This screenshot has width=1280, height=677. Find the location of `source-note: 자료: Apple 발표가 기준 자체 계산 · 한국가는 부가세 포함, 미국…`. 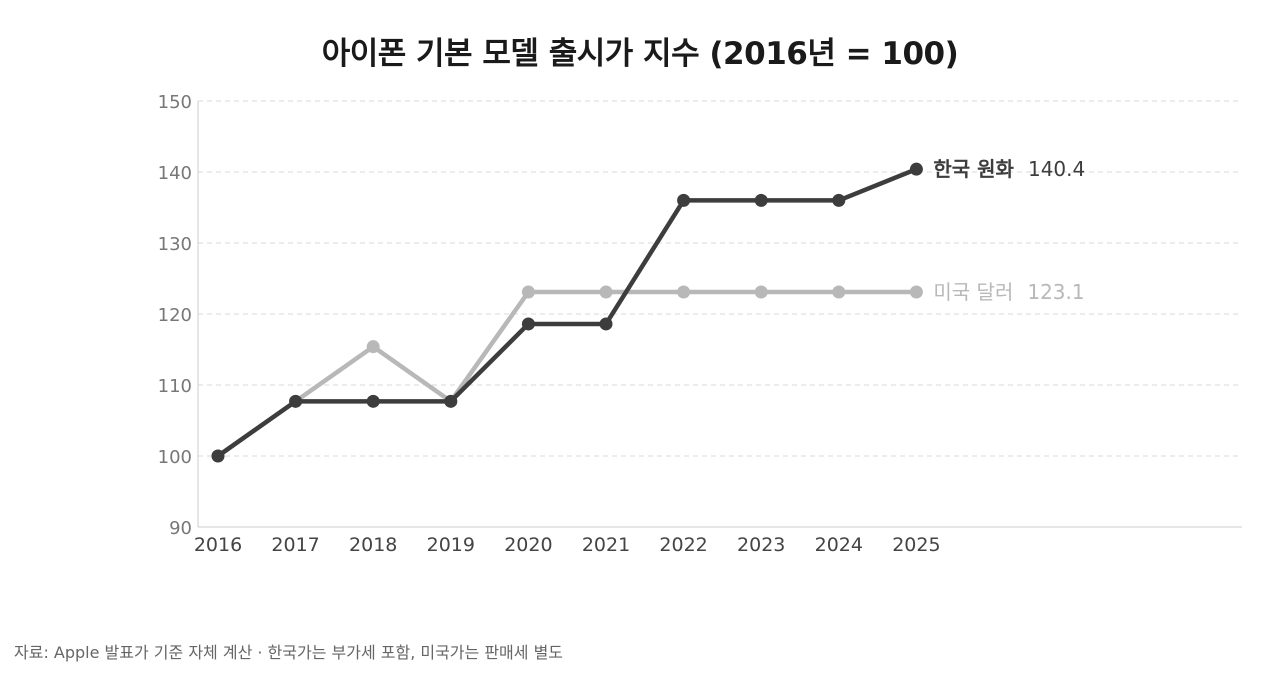

source-note: 자료: Apple 발표가 기준 자체 계산 · 한국가는 부가세 포함, 미국… is located at coordinates (289, 652).